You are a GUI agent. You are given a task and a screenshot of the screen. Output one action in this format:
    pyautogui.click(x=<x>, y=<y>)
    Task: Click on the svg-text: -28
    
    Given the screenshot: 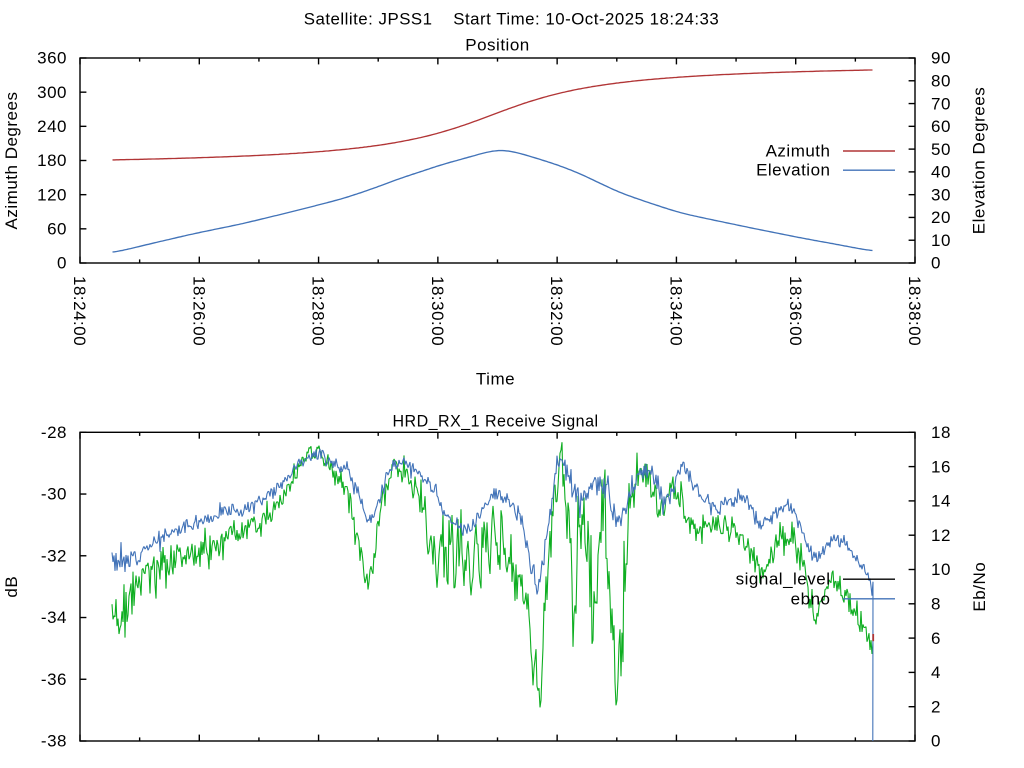 What is the action you would take?
    pyautogui.click(x=54, y=432)
    